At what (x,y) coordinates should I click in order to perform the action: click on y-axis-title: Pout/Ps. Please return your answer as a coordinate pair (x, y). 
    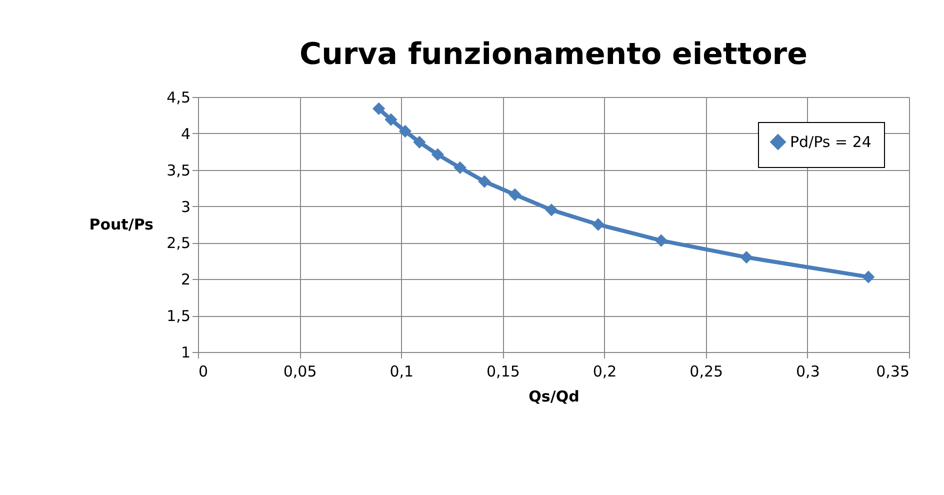
    Looking at the image, I should click on (121, 225).